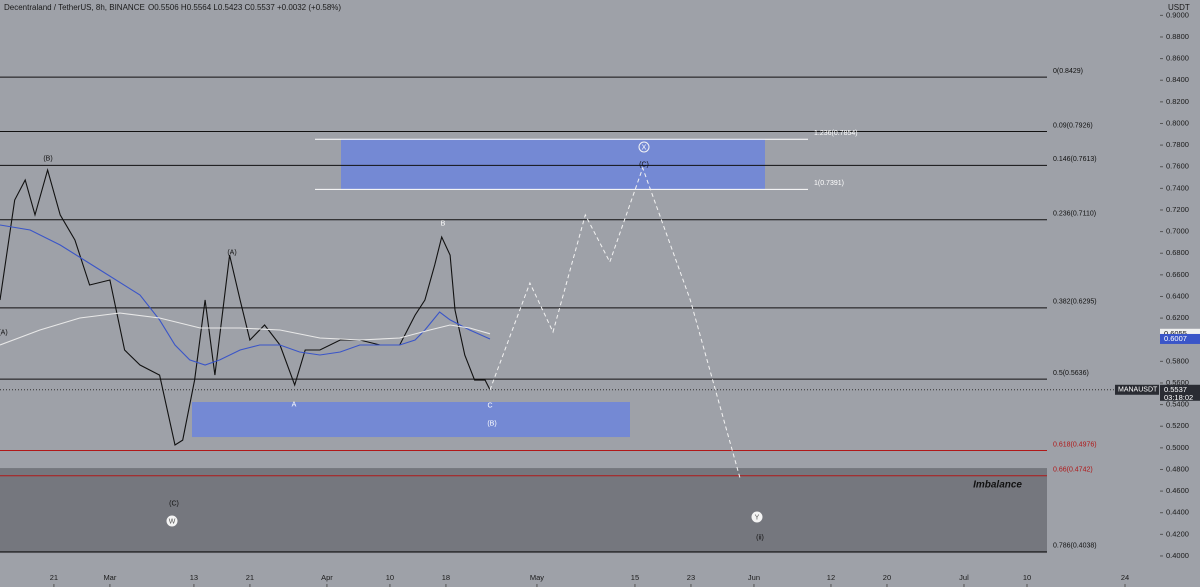 The image size is (1200, 587). I want to click on x-tick-label: Mar, so click(109, 577).